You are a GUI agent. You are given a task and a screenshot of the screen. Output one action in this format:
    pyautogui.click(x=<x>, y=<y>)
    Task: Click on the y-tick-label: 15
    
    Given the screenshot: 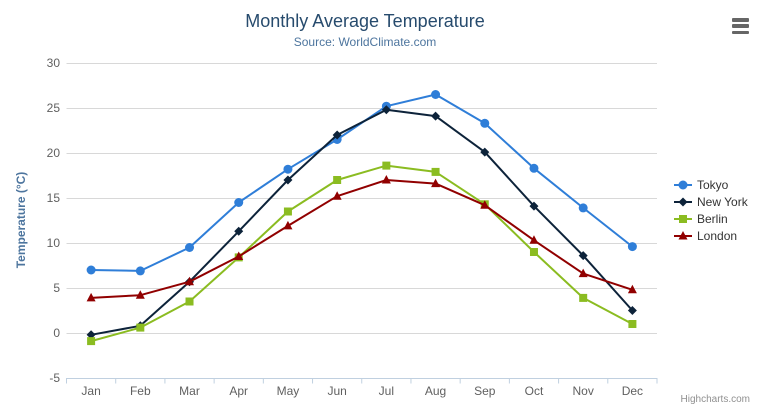 What is the action you would take?
    pyautogui.click(x=54, y=198)
    